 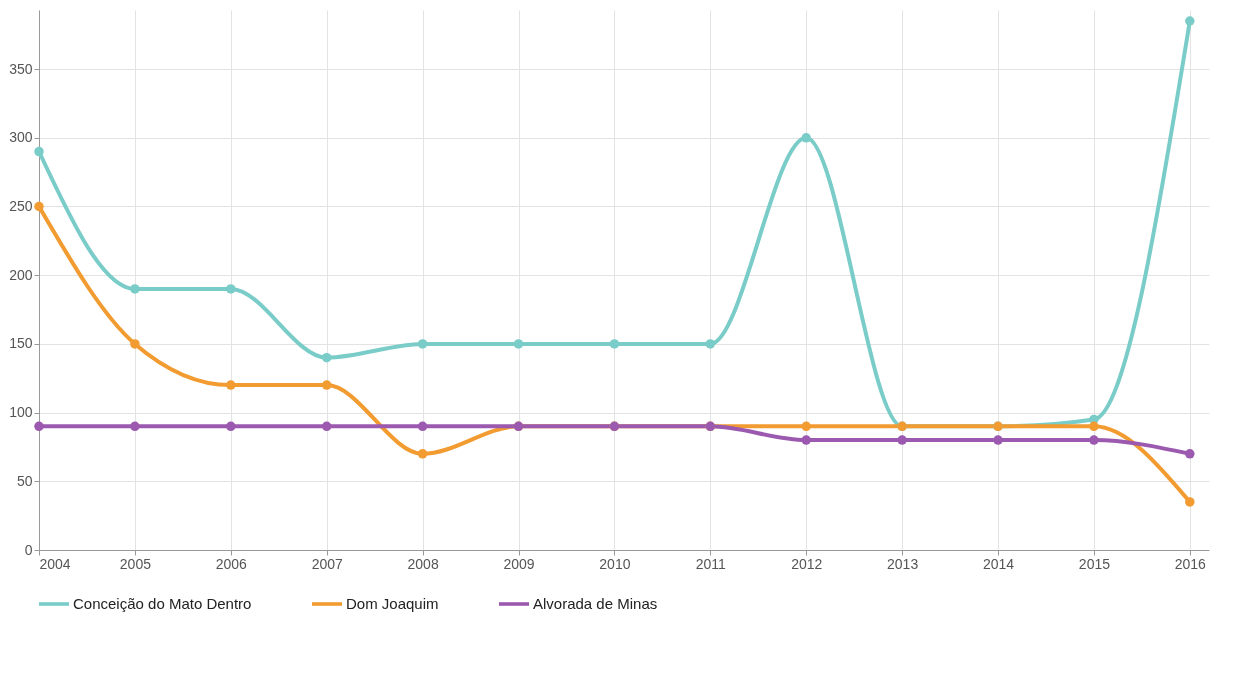 What do you see at coordinates (327, 563) in the screenshot?
I see `x-tick-label: 2007` at bounding box center [327, 563].